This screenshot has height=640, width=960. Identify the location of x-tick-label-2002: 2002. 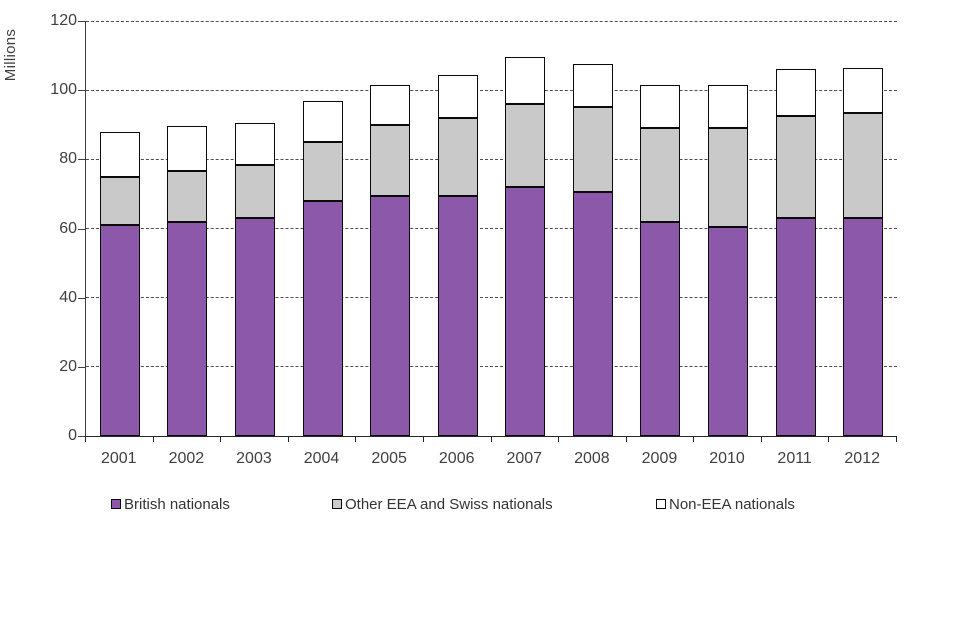
(186, 458).